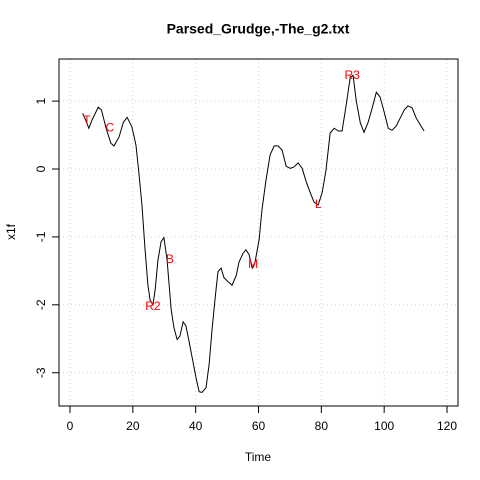 This screenshot has width=480, height=480. What do you see at coordinates (258, 29) in the screenshot?
I see `chart-title: Parsed_Grudge,-The_g2.txt` at bounding box center [258, 29].